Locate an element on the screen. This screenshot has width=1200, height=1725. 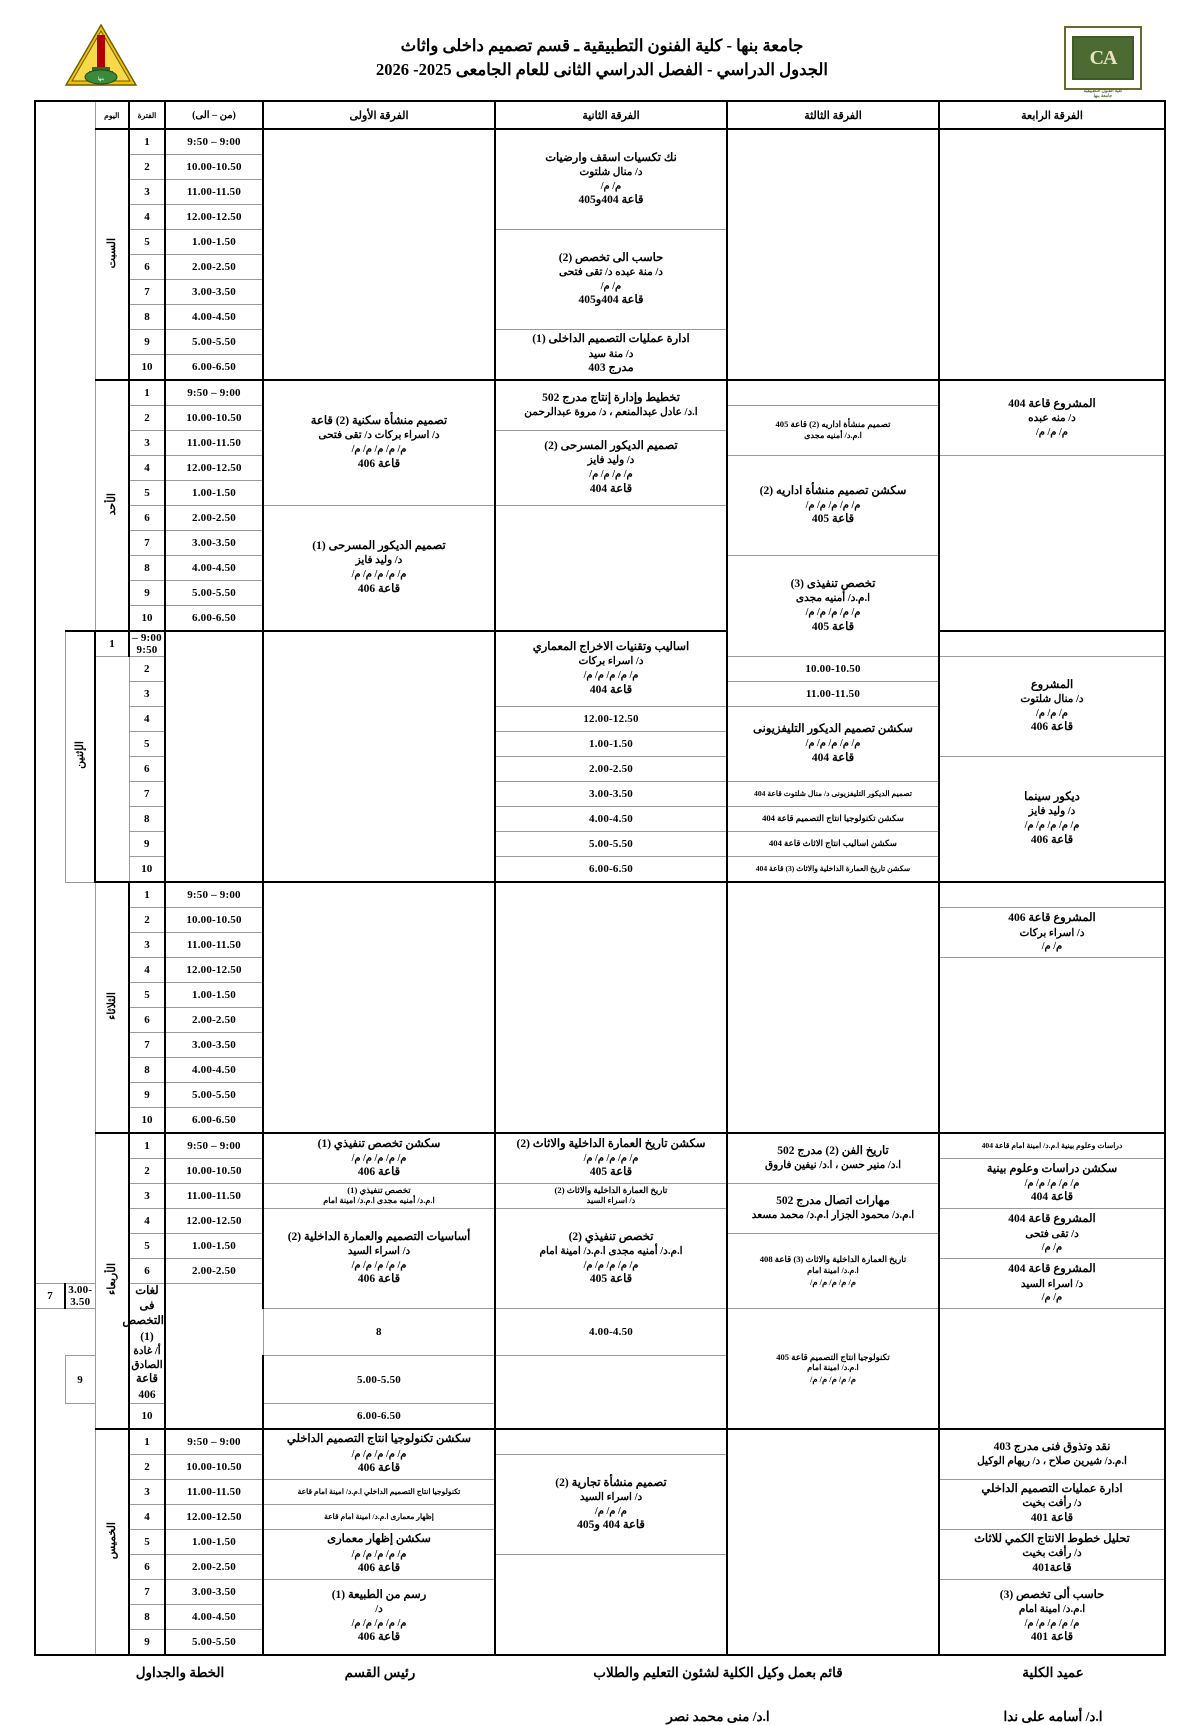
benha-university-logo: بنها is located at coordinates (101, 58).